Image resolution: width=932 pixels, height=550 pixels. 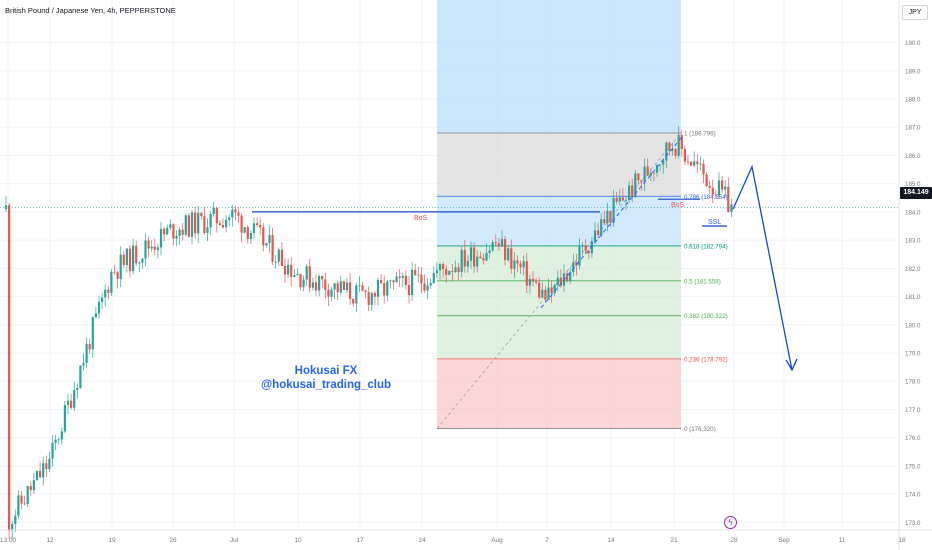 What do you see at coordinates (913, 466) in the screenshot?
I see `price-tick-label: 175.0` at bounding box center [913, 466].